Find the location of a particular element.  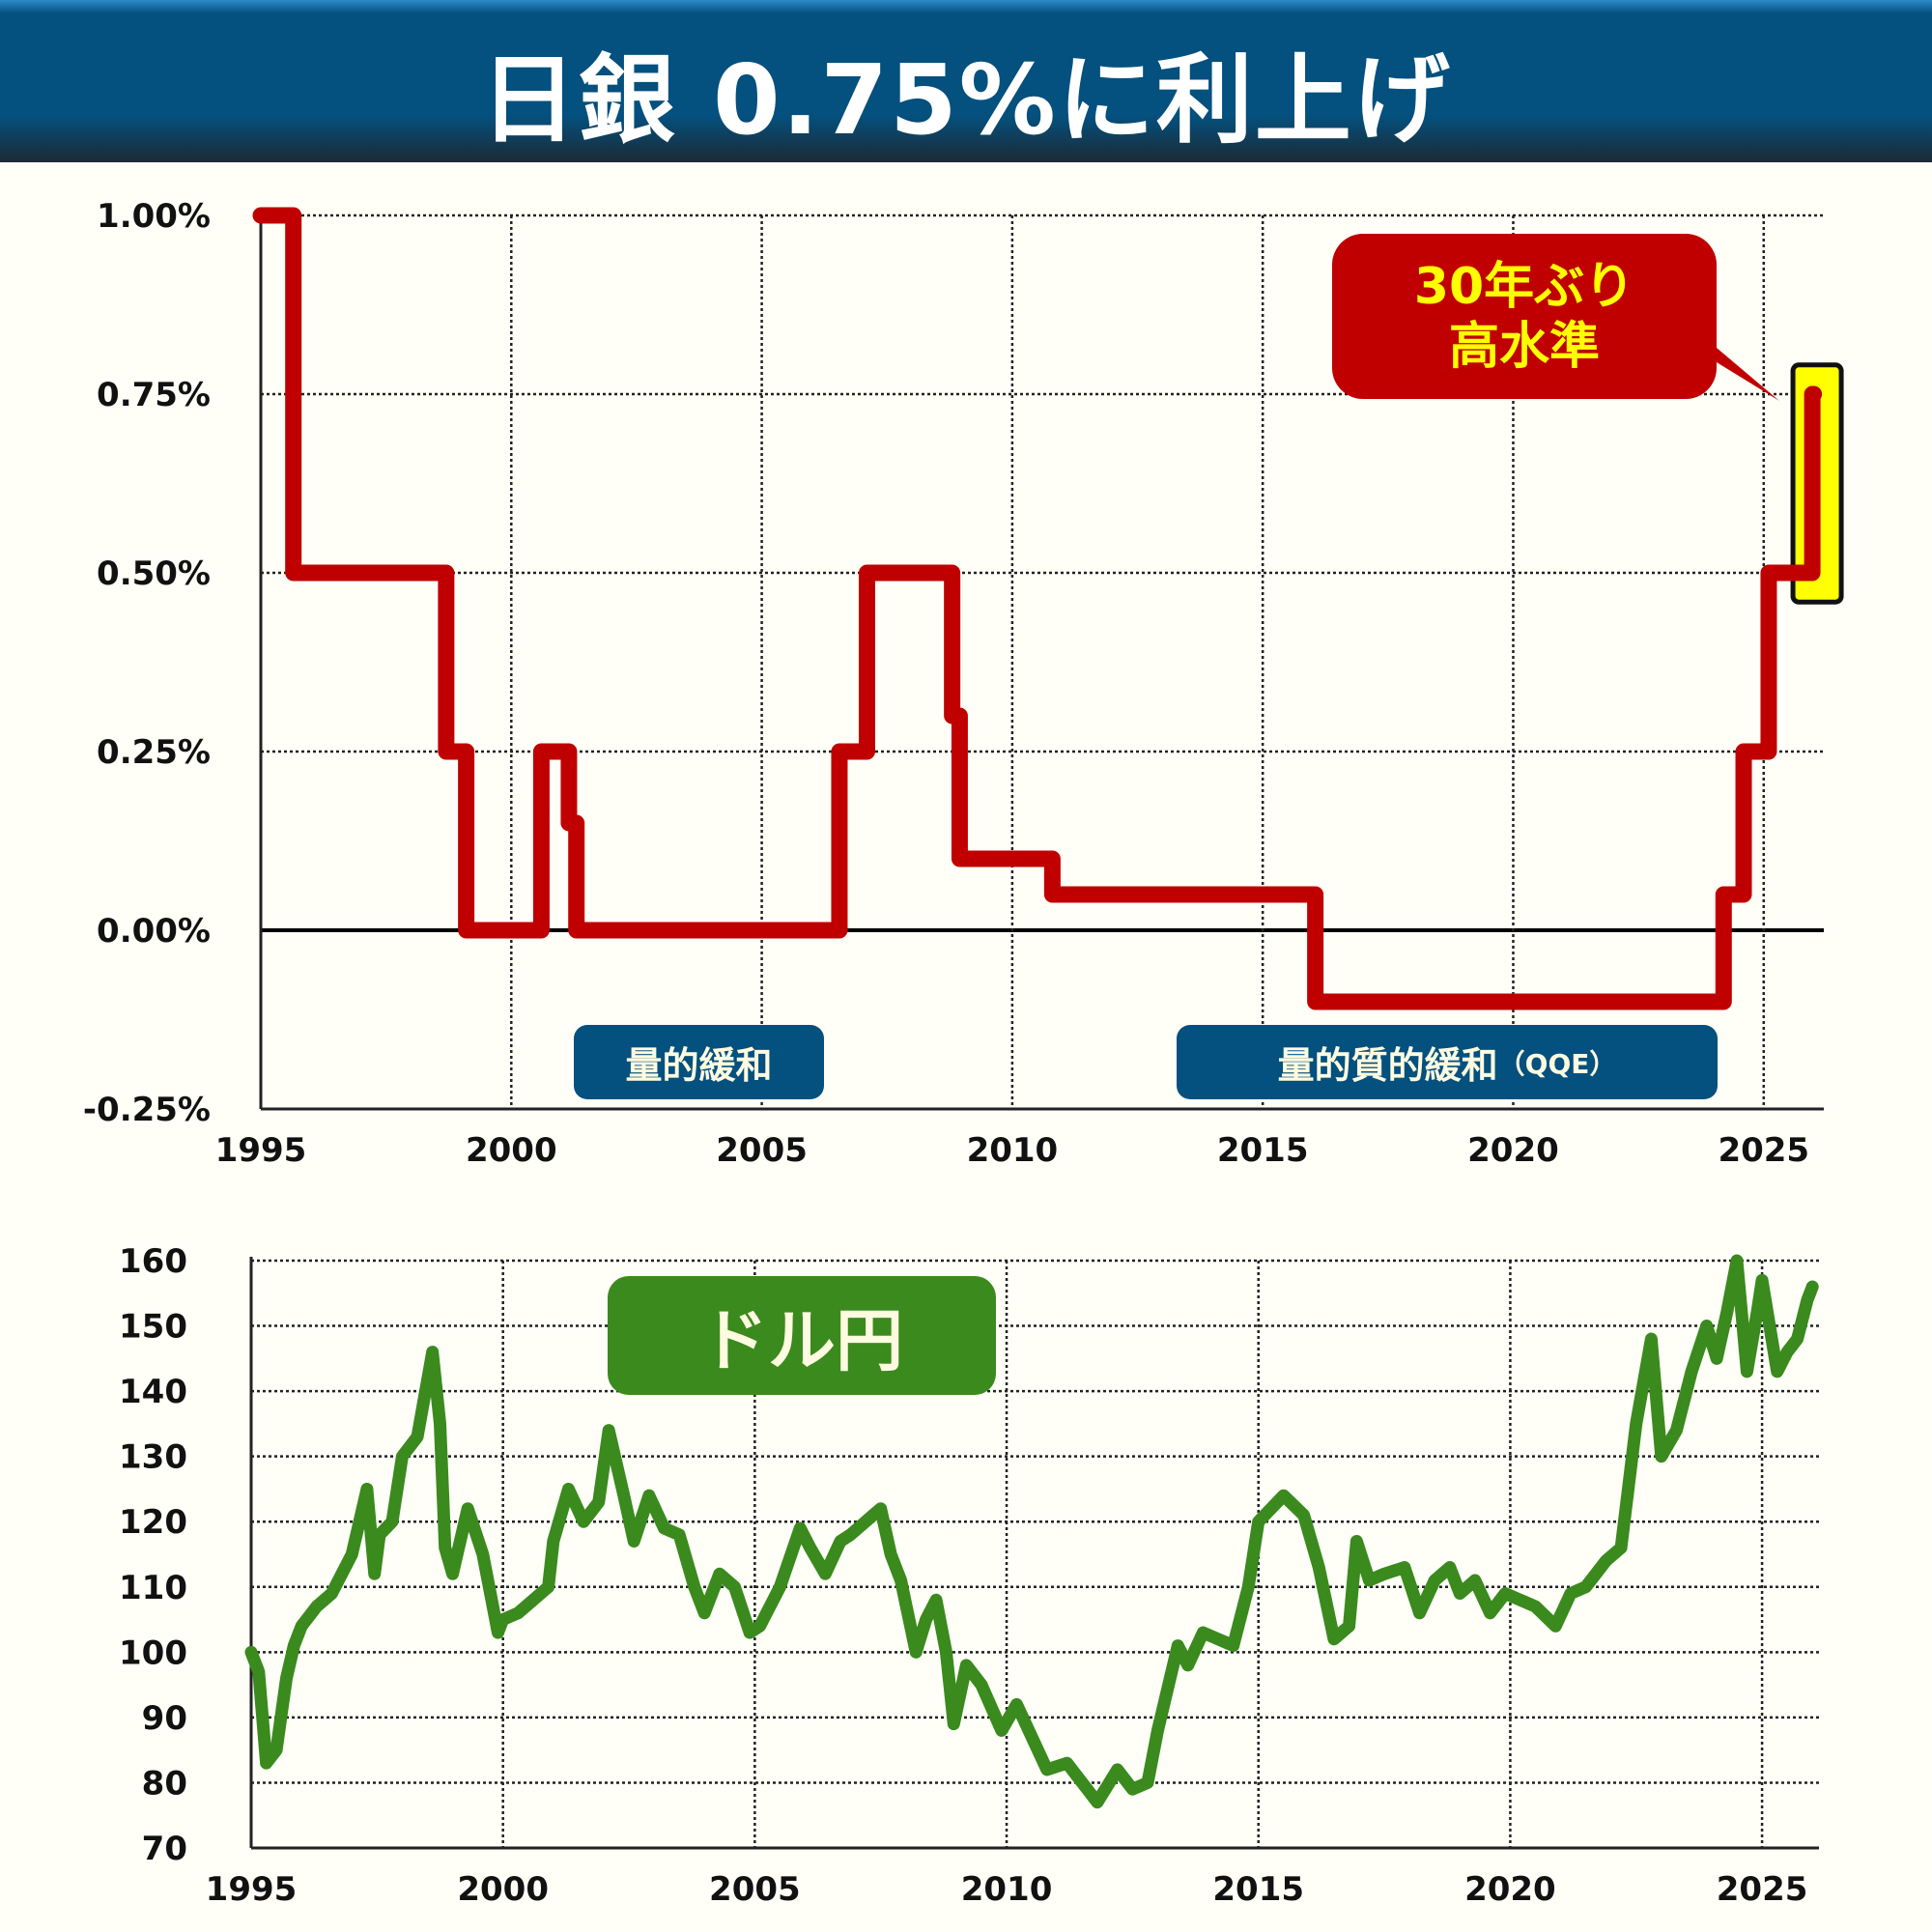

header-banner: 日銀 0.75%に利上げ is located at coordinates (966, 81).